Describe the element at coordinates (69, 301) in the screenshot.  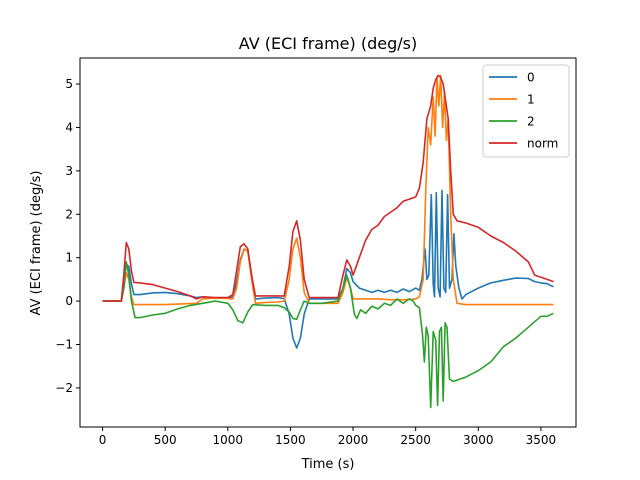
I see `y-tick-label: 0` at that location.